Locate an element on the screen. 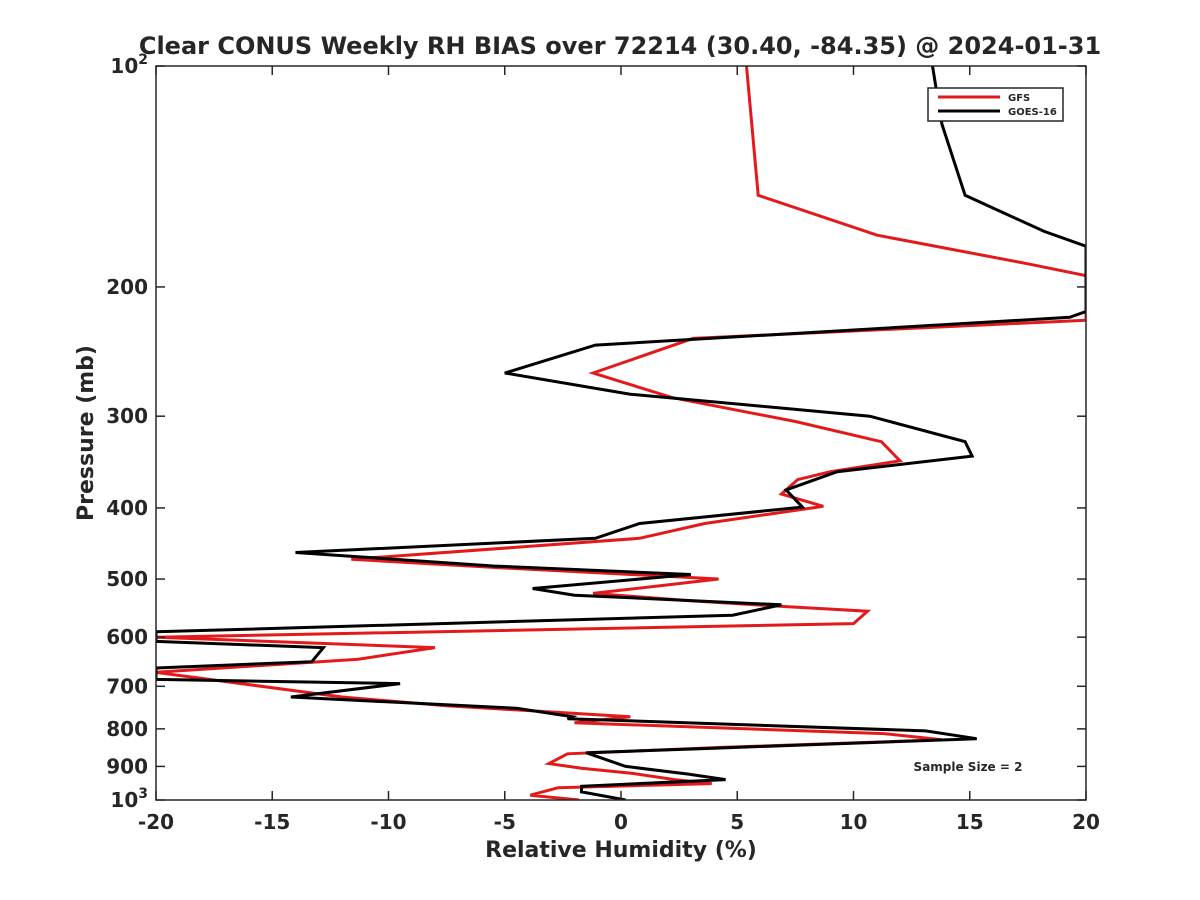  x-axis-label: Relative Humidity (%) is located at coordinates (621, 850).